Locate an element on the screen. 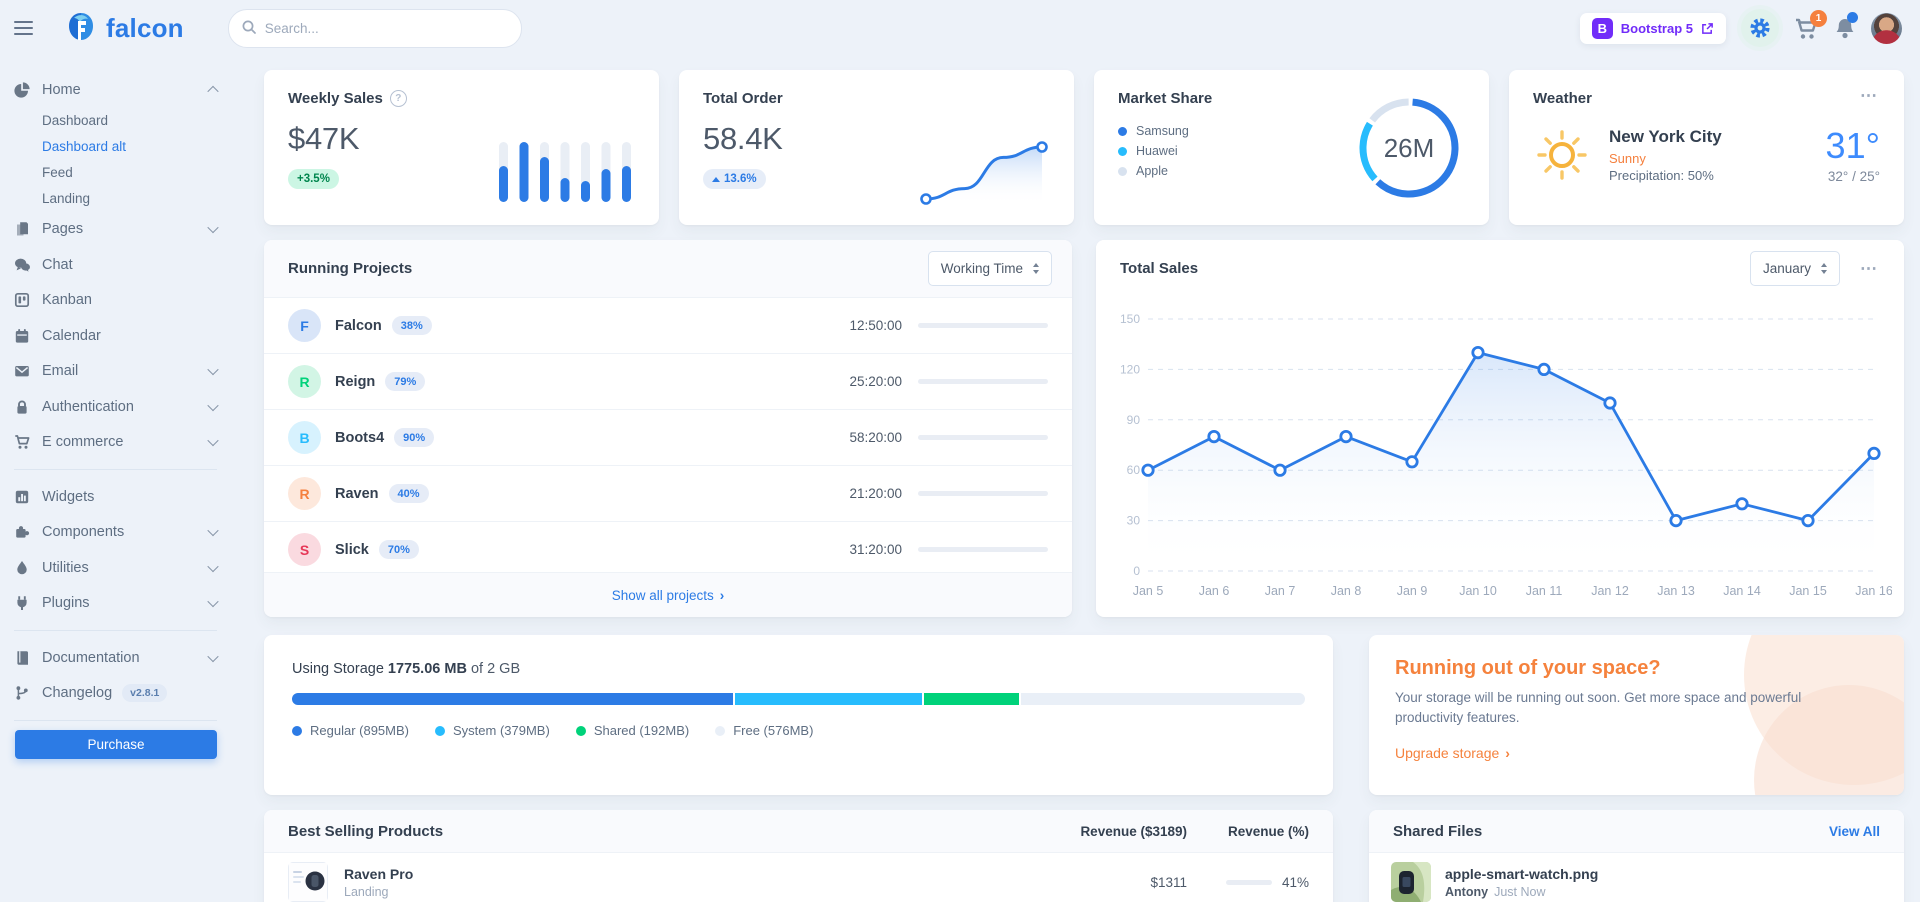 This screenshot has height=902, width=1920. total-sales-more-options-icon is located at coordinates (1869, 269).